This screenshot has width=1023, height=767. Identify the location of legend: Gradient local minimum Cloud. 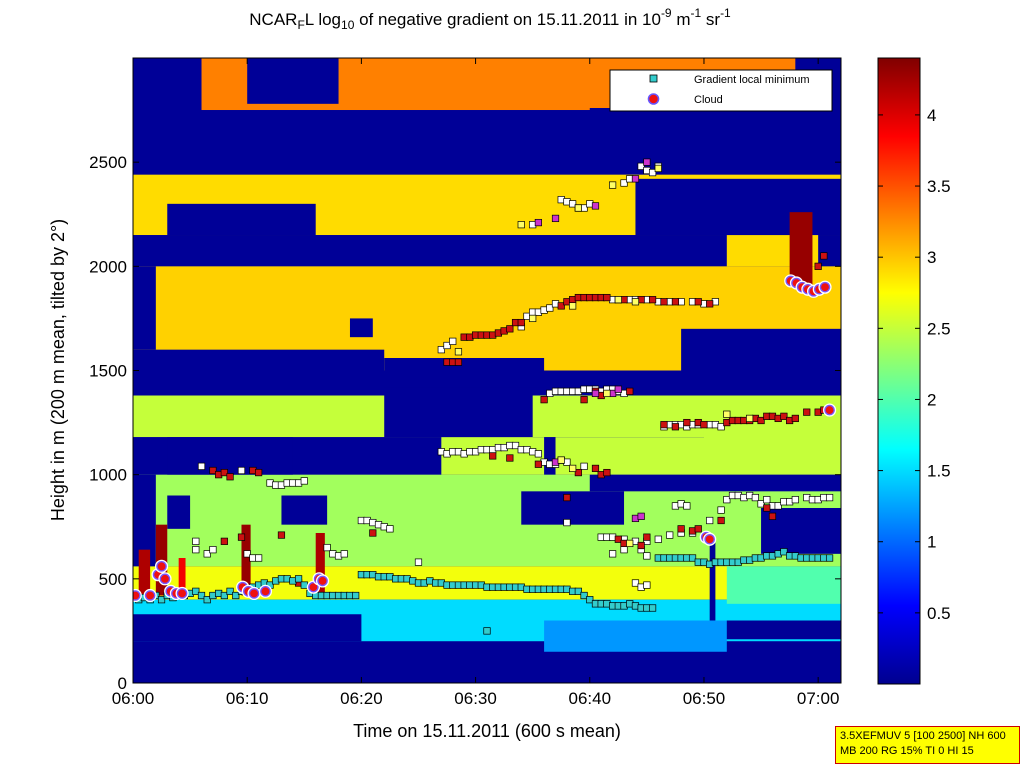
(721, 90).